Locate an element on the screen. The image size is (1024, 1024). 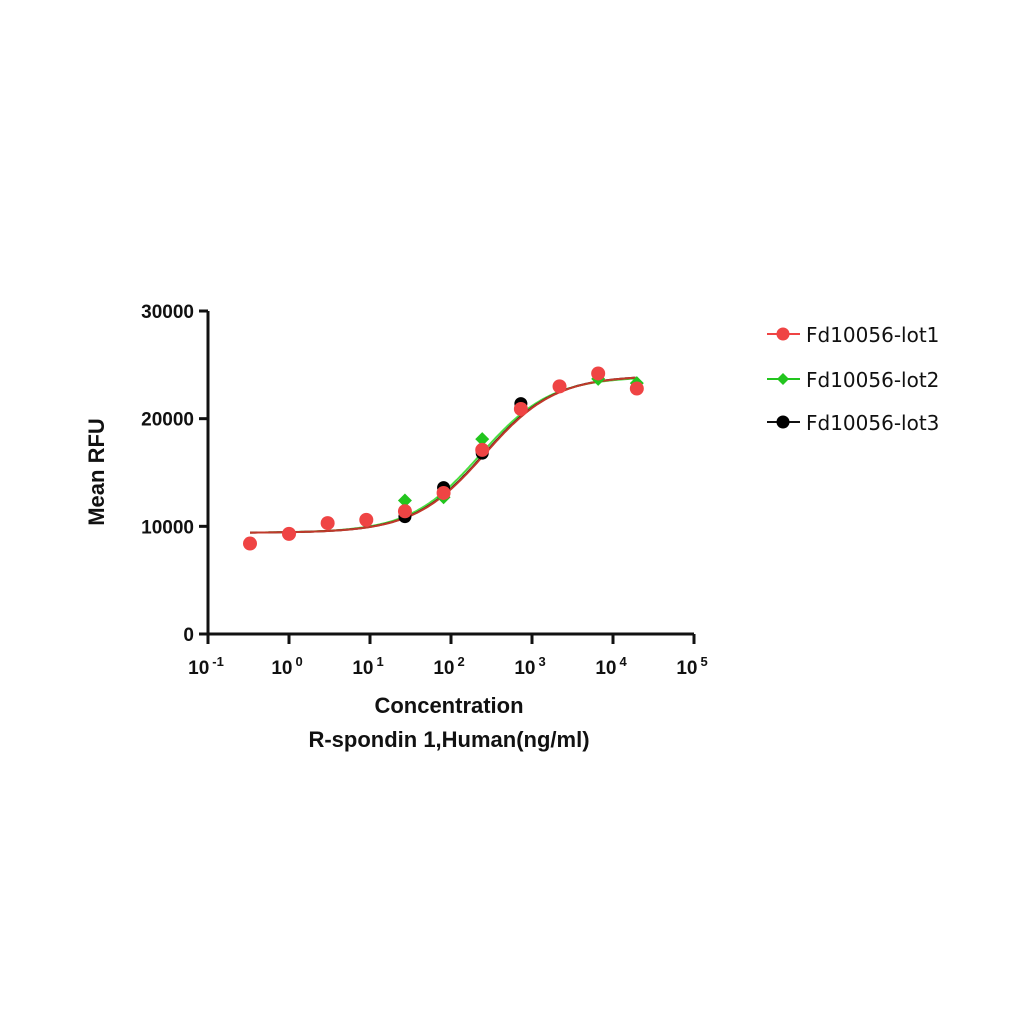
legend-label: Fd10056-lot2 is located at coordinates (872, 380).